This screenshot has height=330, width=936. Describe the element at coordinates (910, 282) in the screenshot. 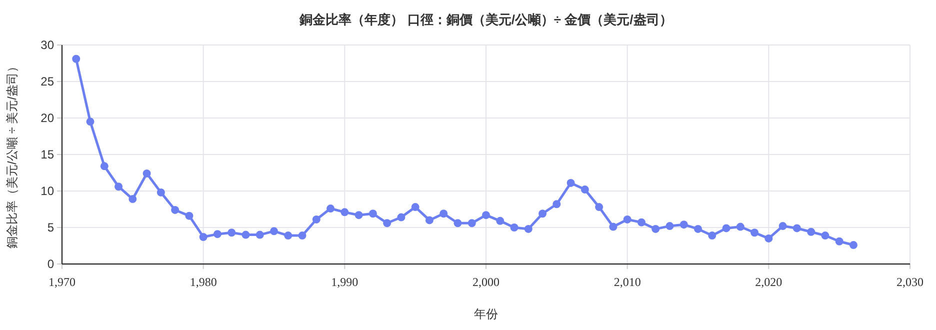

I see `x-tick-label: 2,030` at that location.